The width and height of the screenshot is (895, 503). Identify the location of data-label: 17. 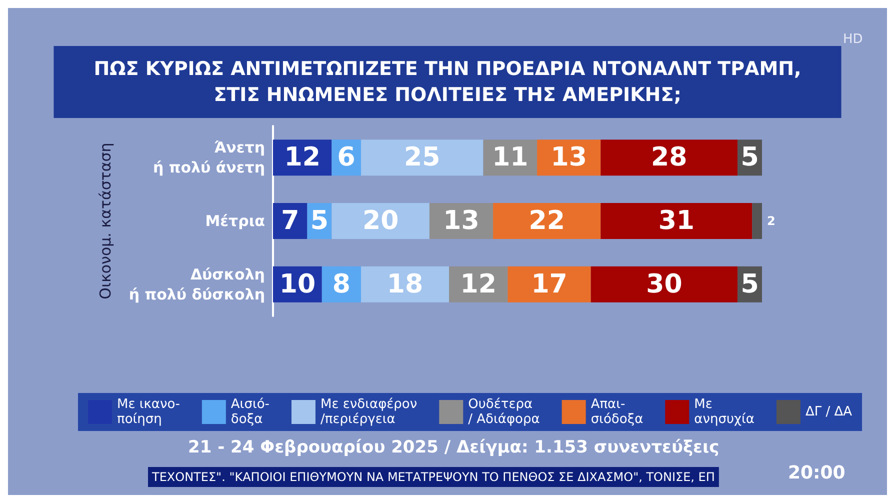
(549, 284).